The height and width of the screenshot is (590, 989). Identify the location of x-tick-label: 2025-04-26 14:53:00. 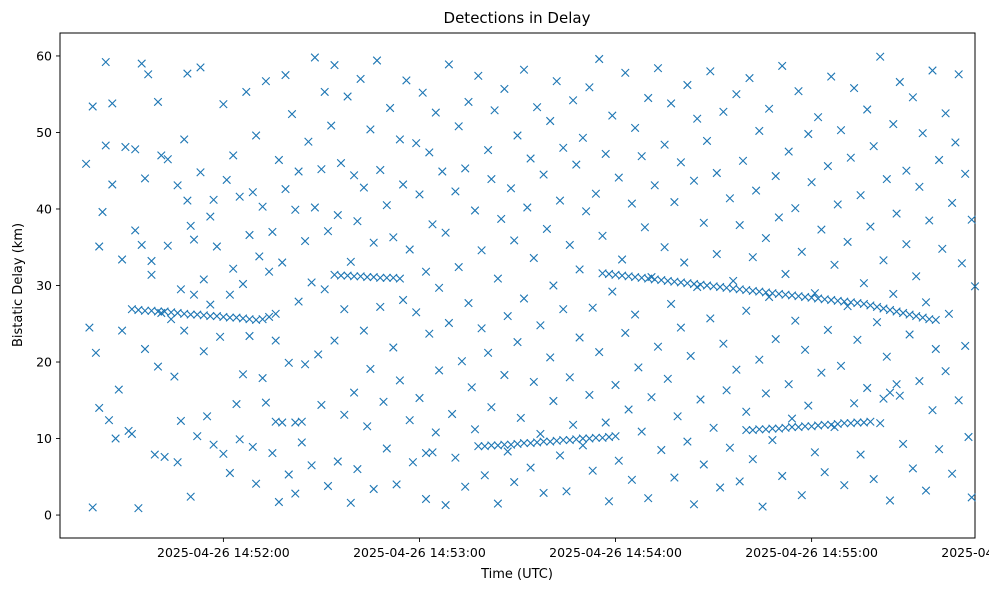
(419, 552).